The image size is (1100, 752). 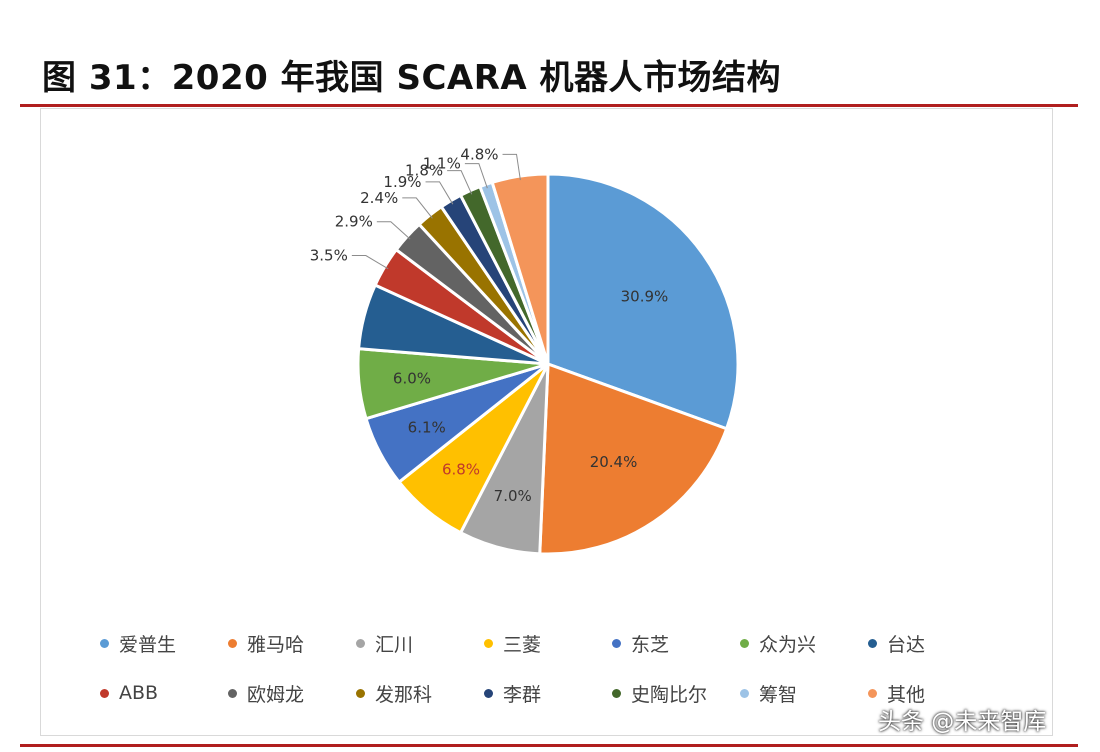 I want to click on top-rule, so click(x=549, y=105).